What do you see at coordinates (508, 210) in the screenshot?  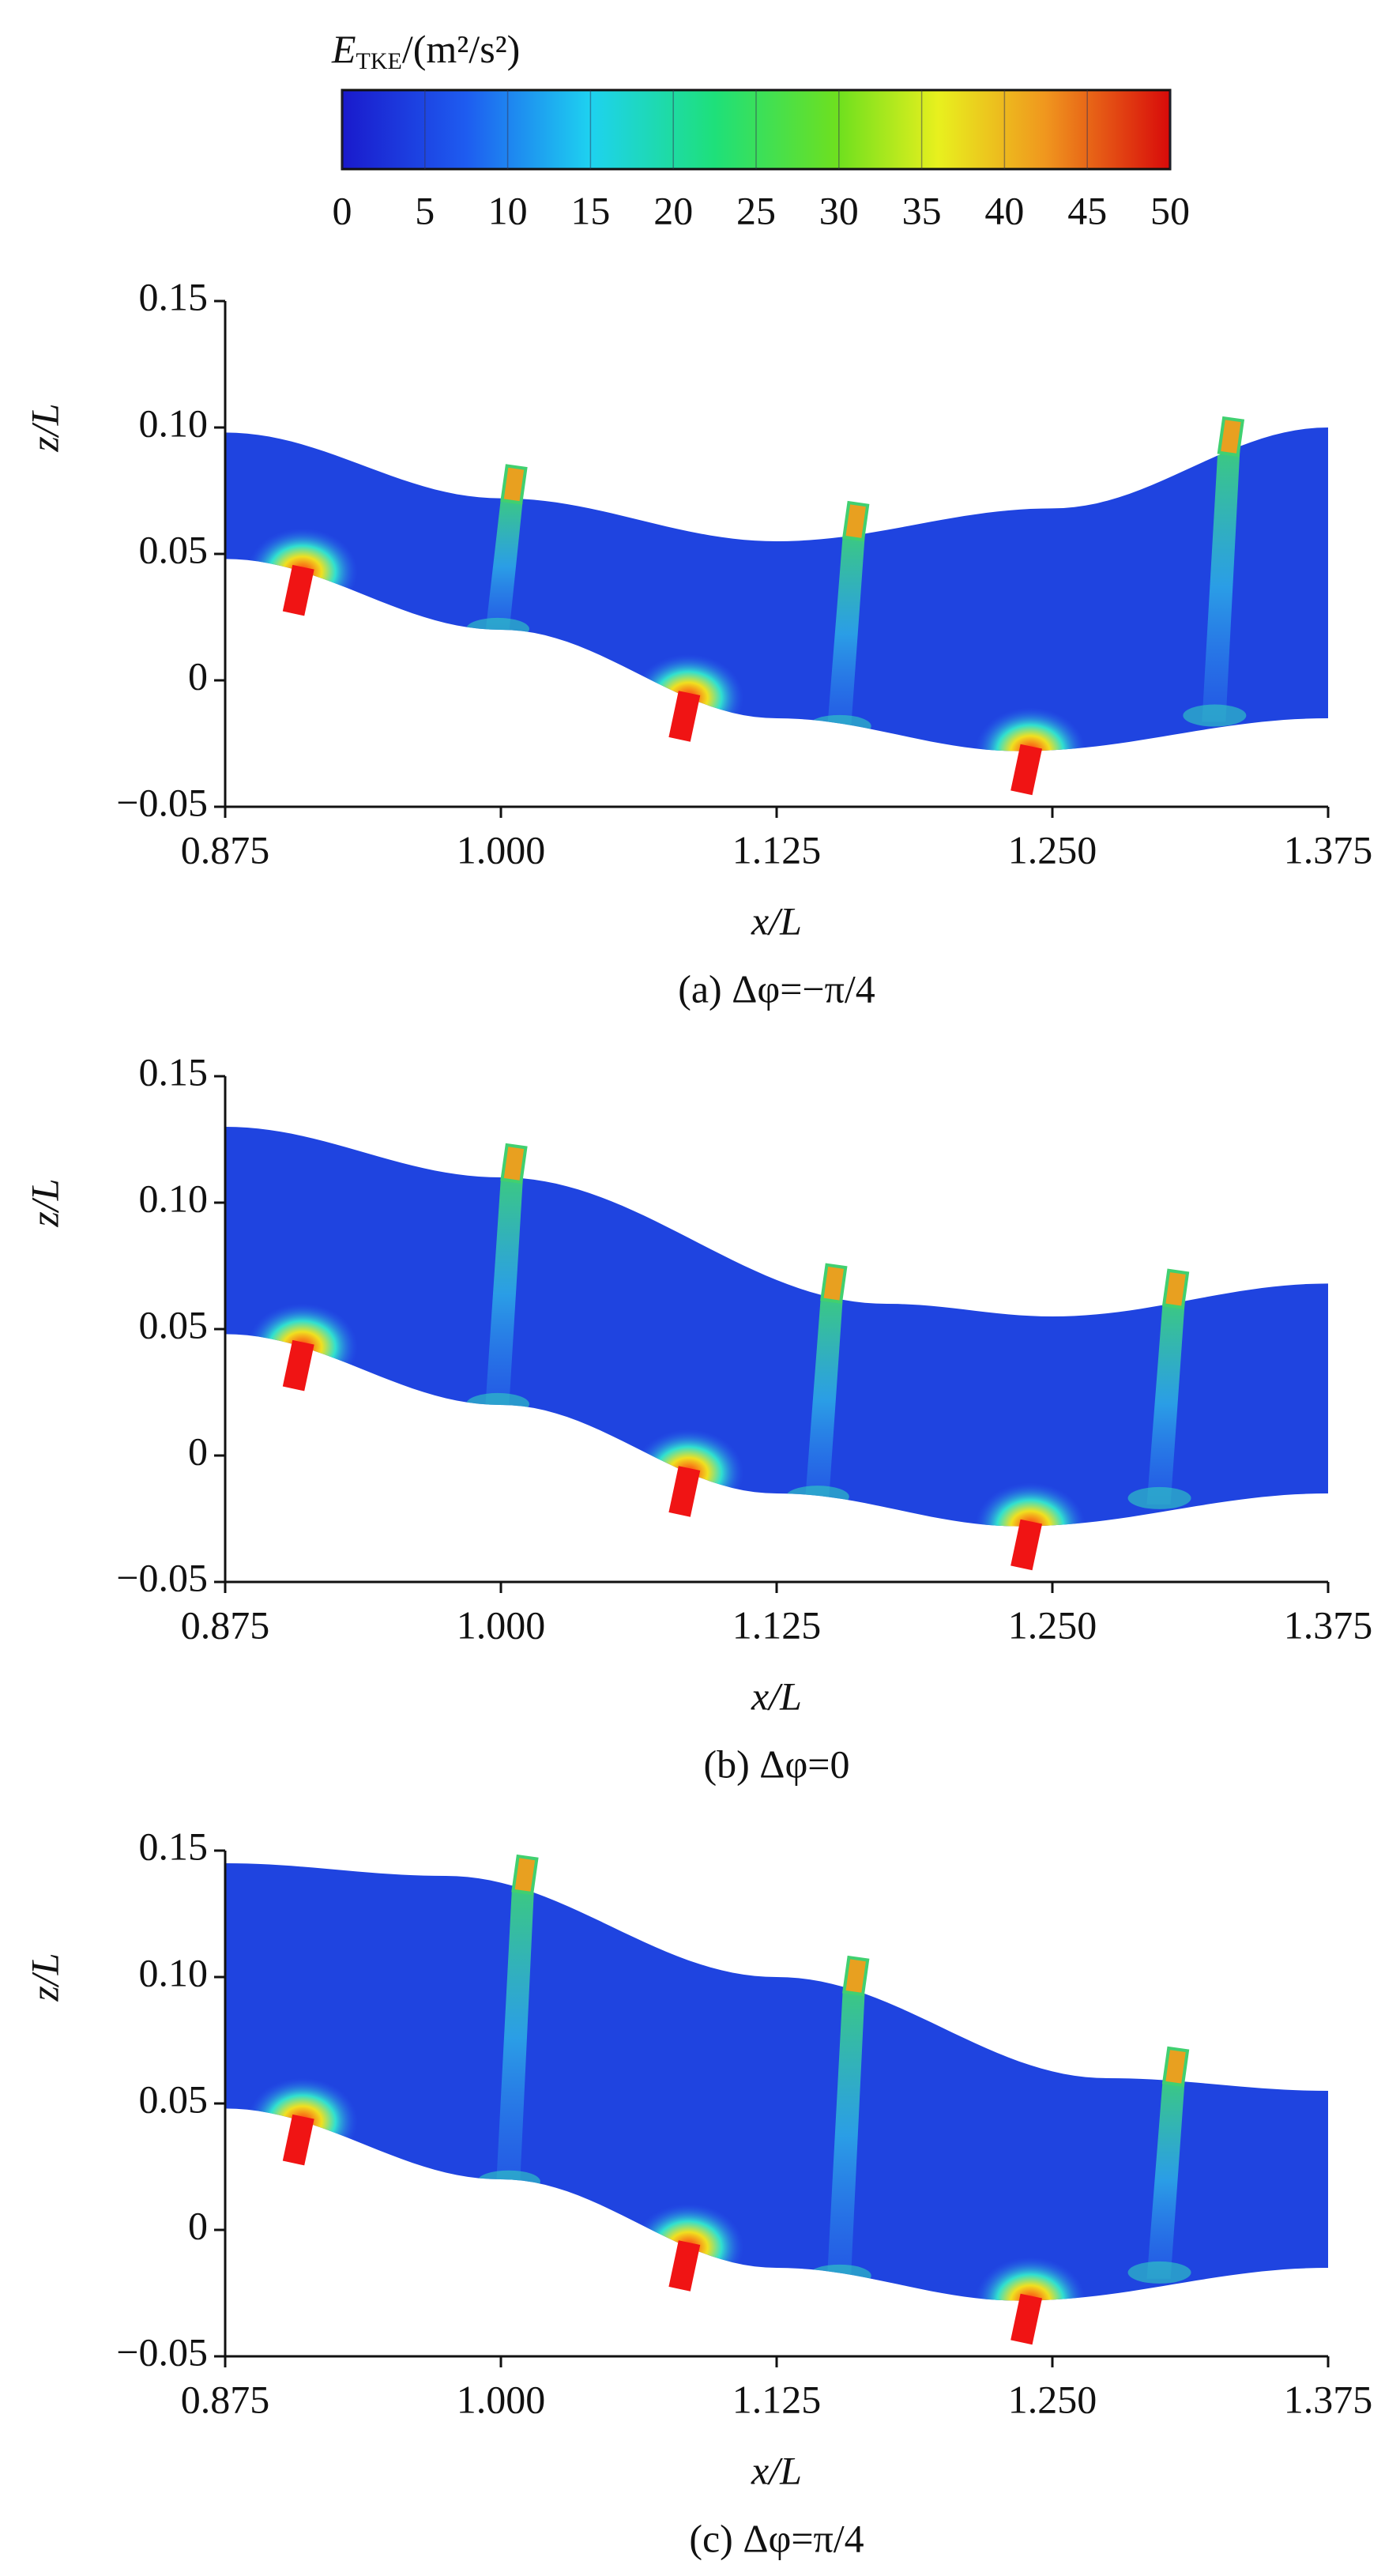 I see `colorbar-tick-label: 10` at bounding box center [508, 210].